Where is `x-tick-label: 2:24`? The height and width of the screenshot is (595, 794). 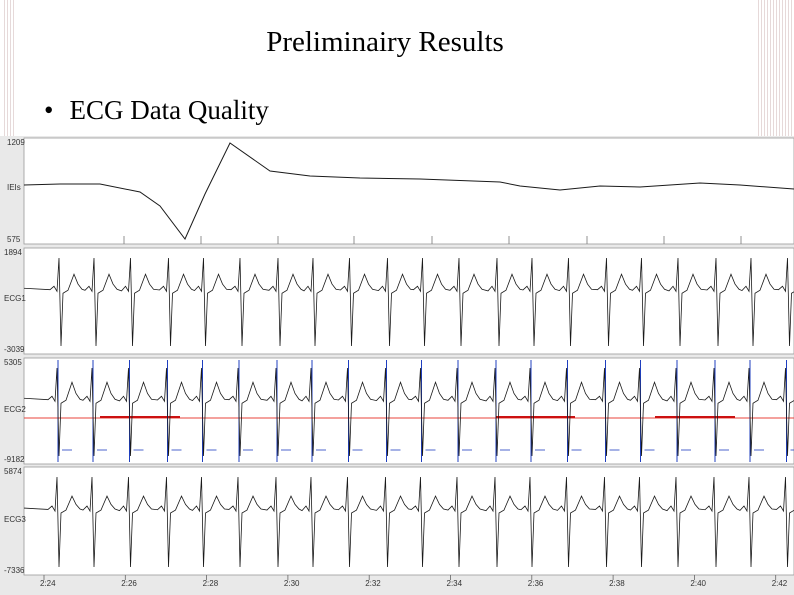
x-tick-label: 2:24 is located at coordinates (48, 583).